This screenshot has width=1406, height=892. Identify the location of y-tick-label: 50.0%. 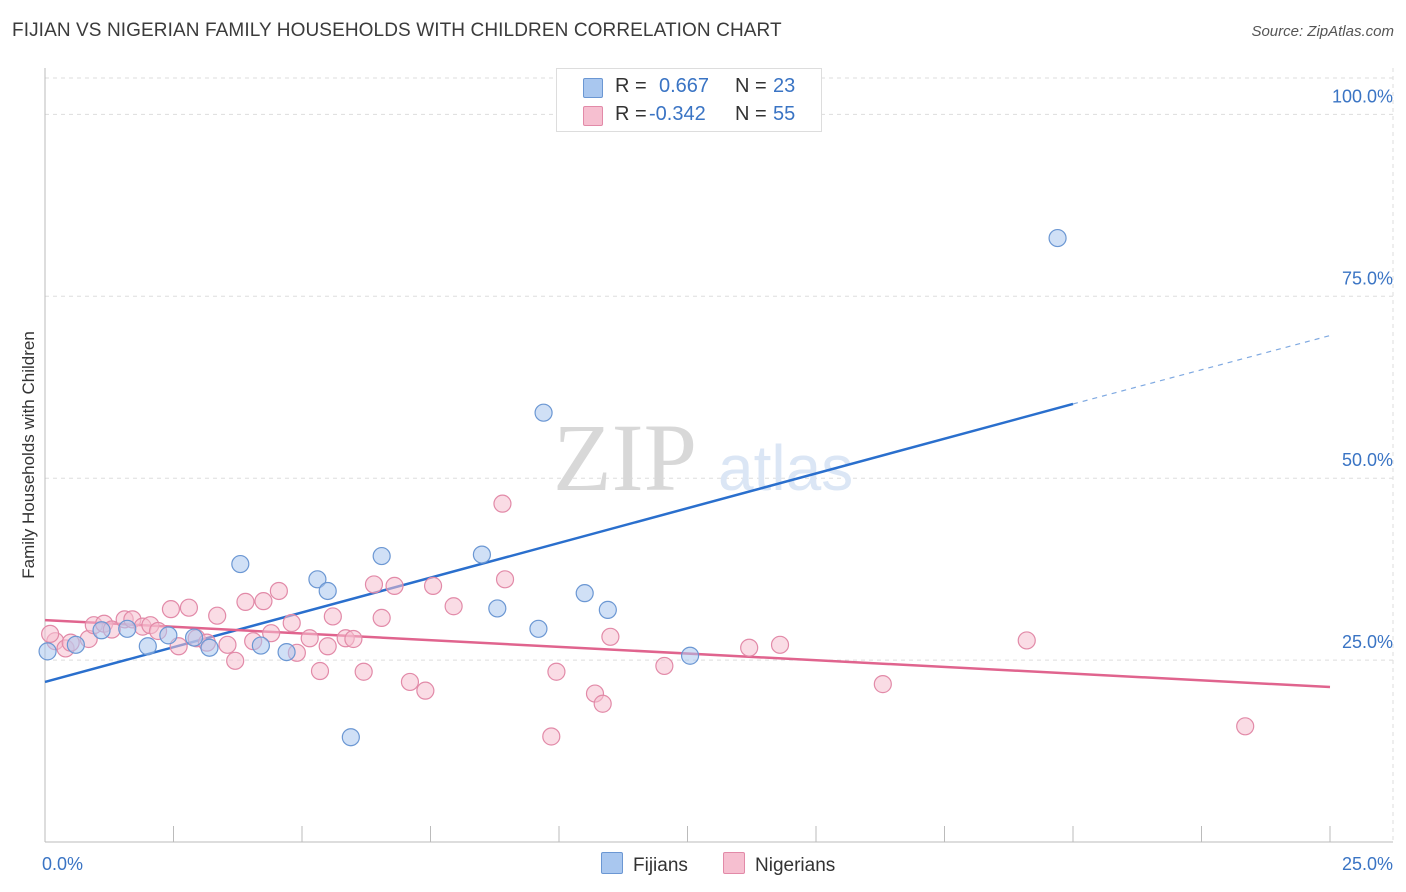
(1367, 460).